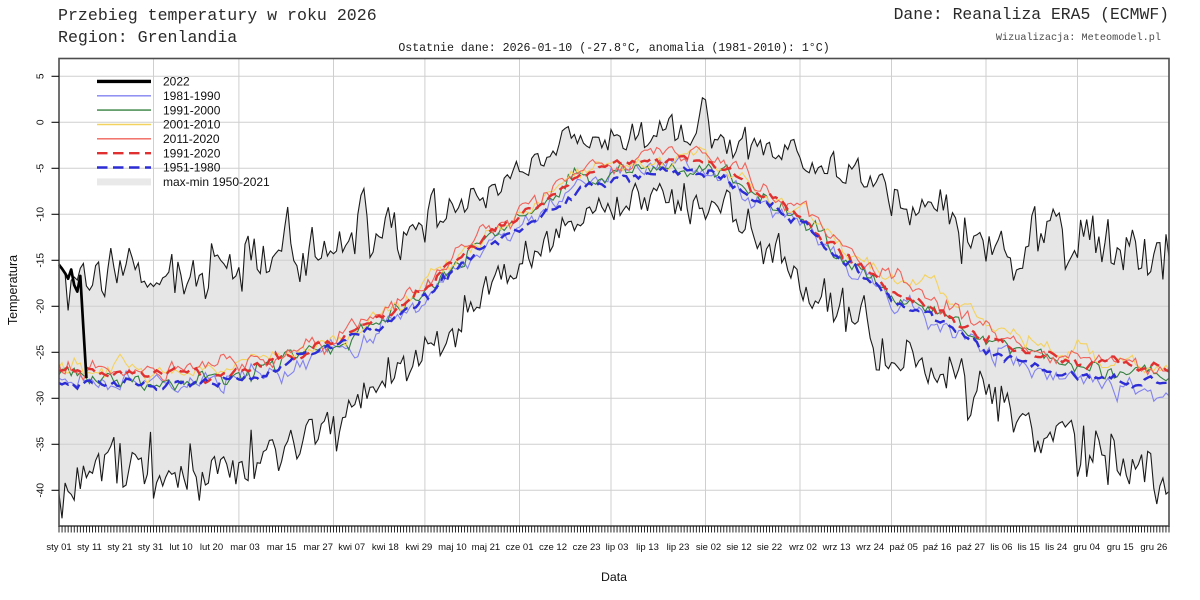 The image size is (1200, 600). Describe the element at coordinates (192, 153) in the screenshot. I see `svg-text: 1991-2020` at that location.